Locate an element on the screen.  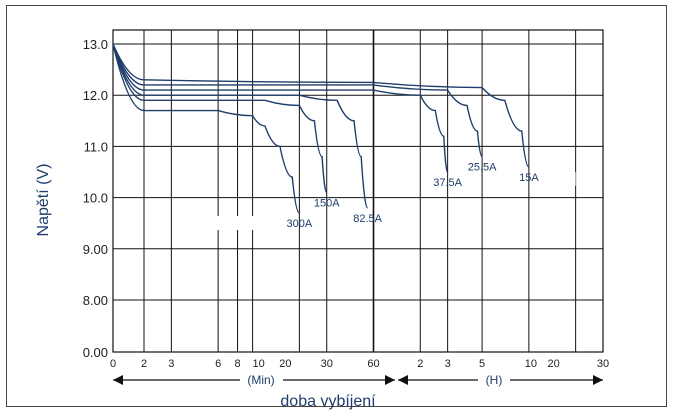
series-label-300A: 300A is located at coordinates (300, 224).